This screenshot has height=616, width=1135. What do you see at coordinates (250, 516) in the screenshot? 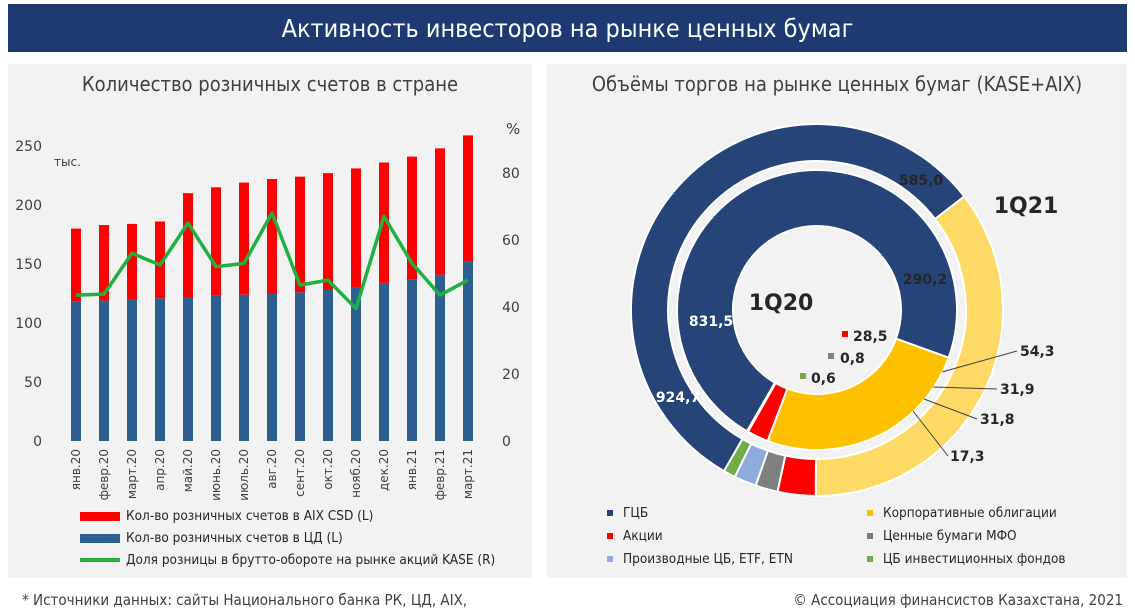
I see `legend-label-aix: Кол-во розничных счетов в AIX CSD (L)` at bounding box center [250, 516].